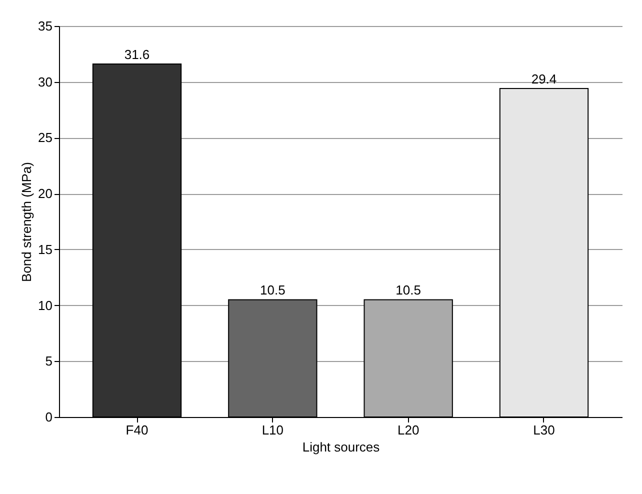 Image resolution: width=642 pixels, height=494 pixels. I want to click on data-label: 29.4, so click(544, 79).